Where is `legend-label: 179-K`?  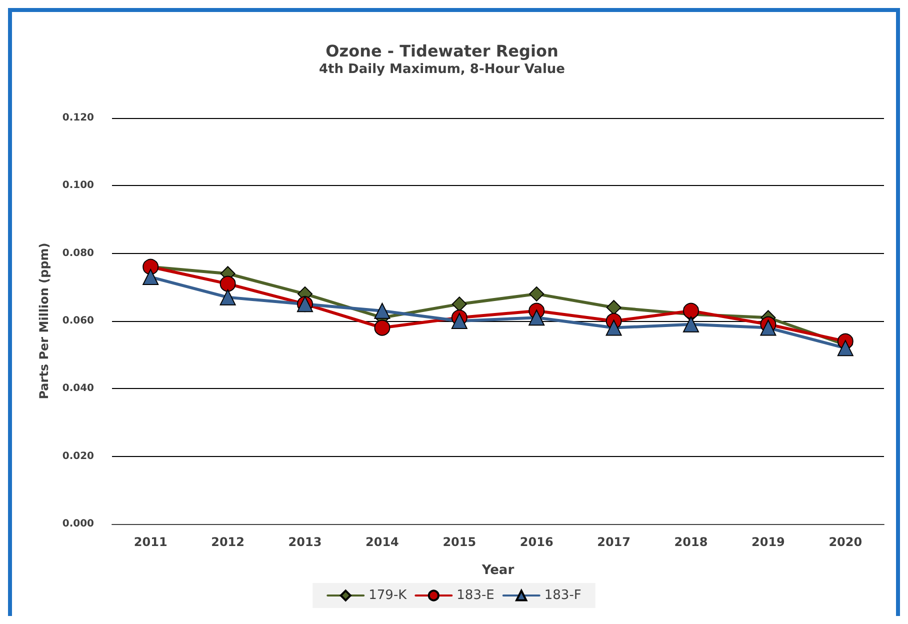 legend-label: 179-K is located at coordinates (388, 595).